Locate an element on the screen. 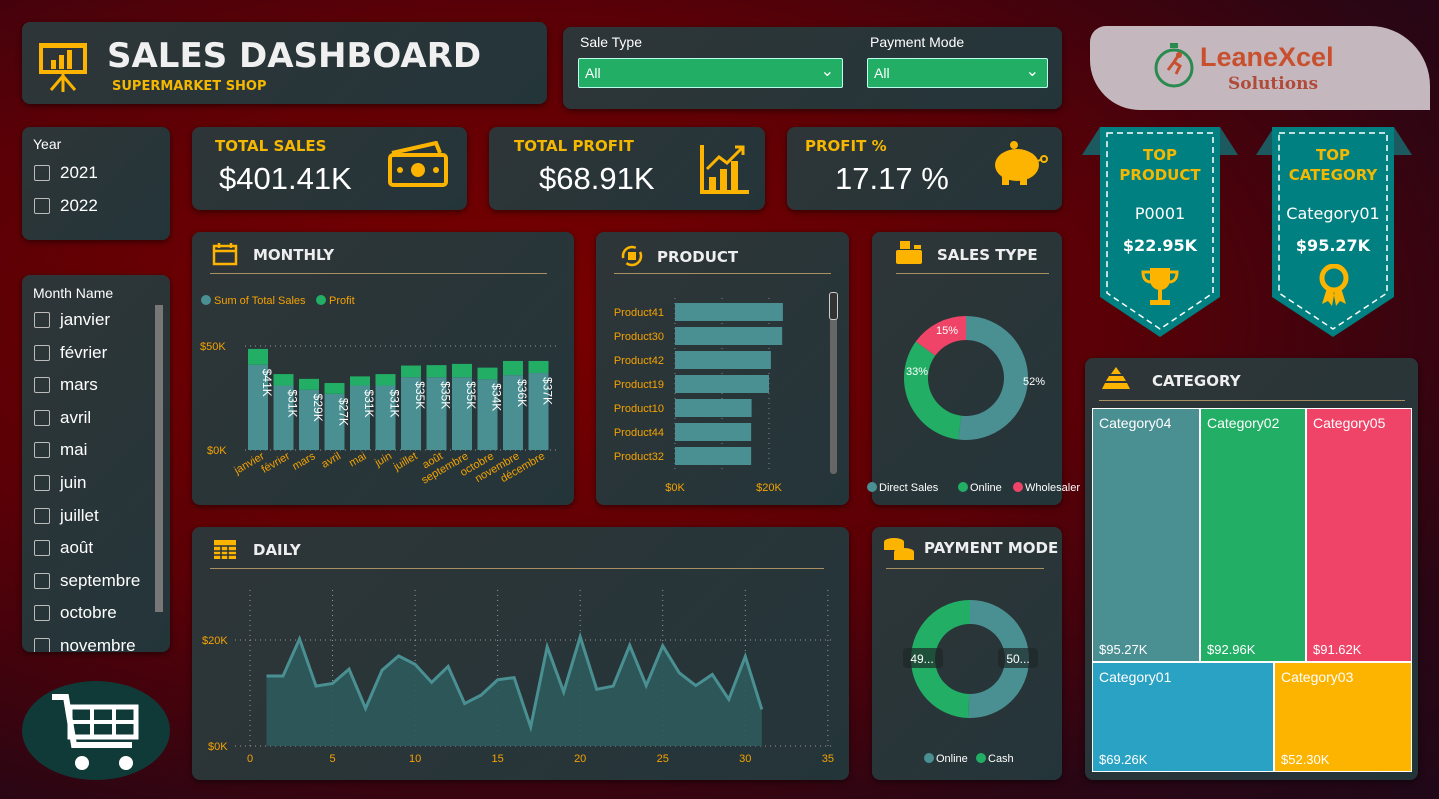  payment-mode-dropdown: All ⌄ is located at coordinates (957, 73).